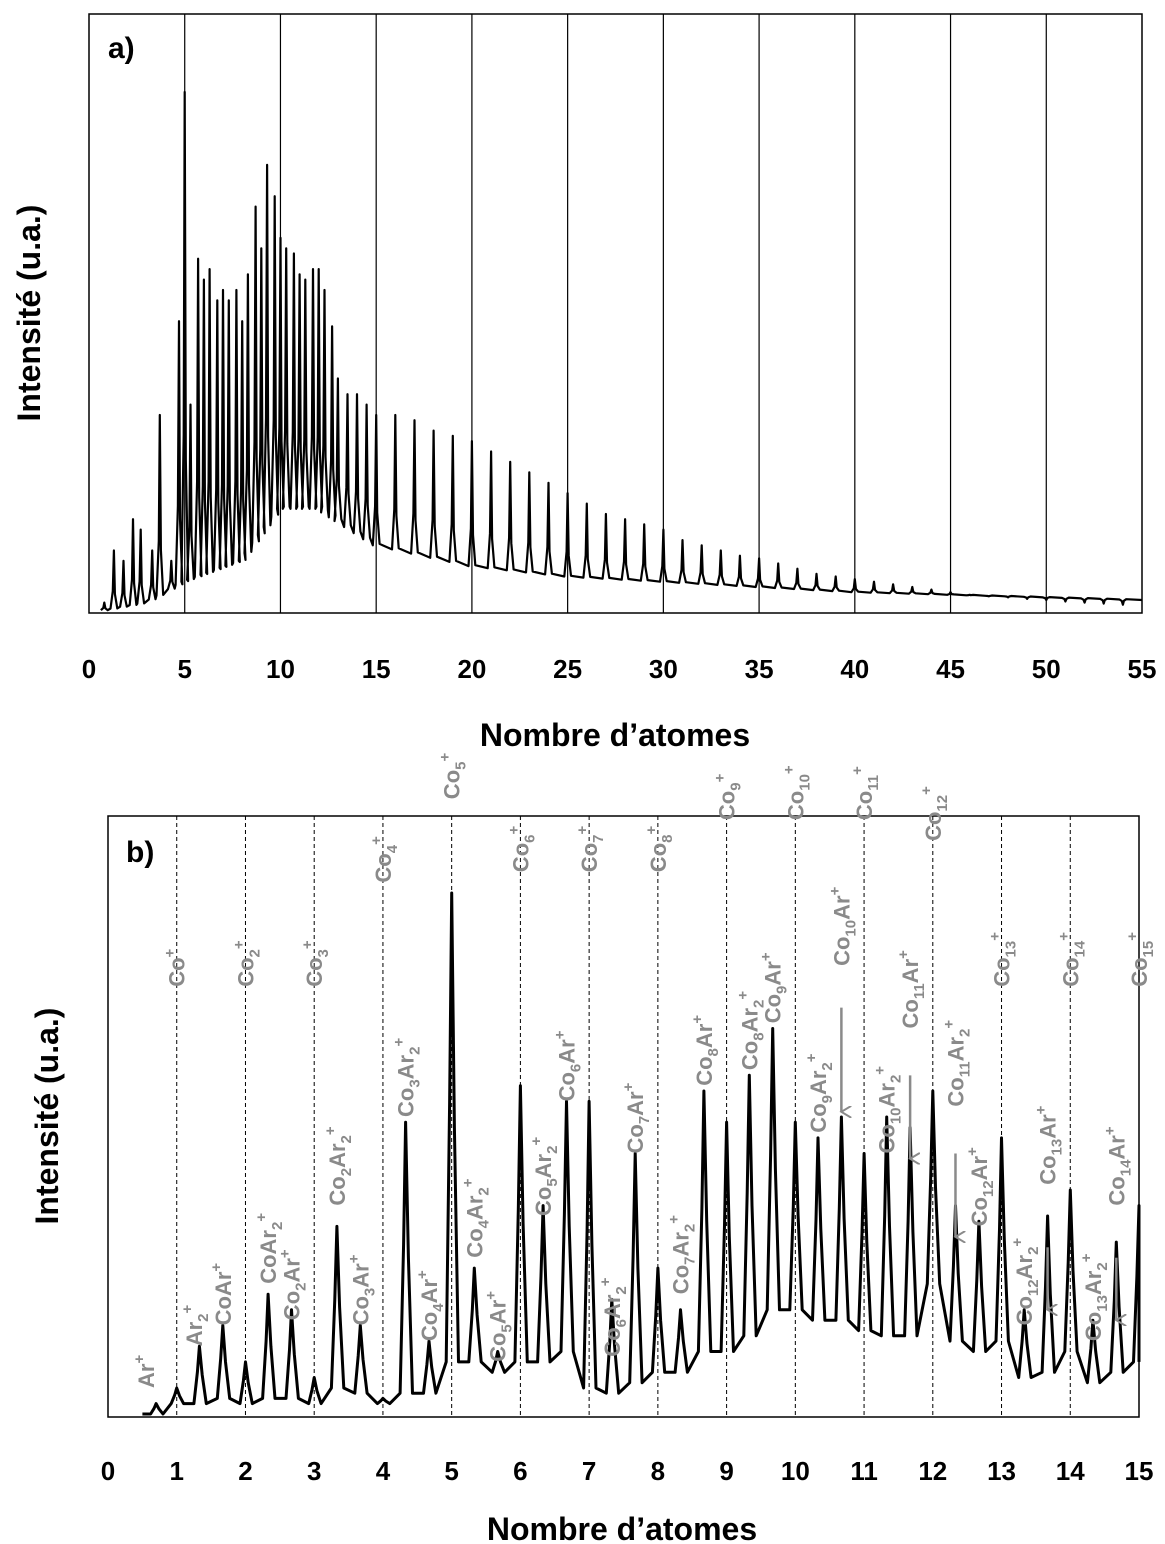 Image resolution: width=1165 pixels, height=1544 pixels. I want to click on x-tick-label-a: 50, so click(1046, 669).